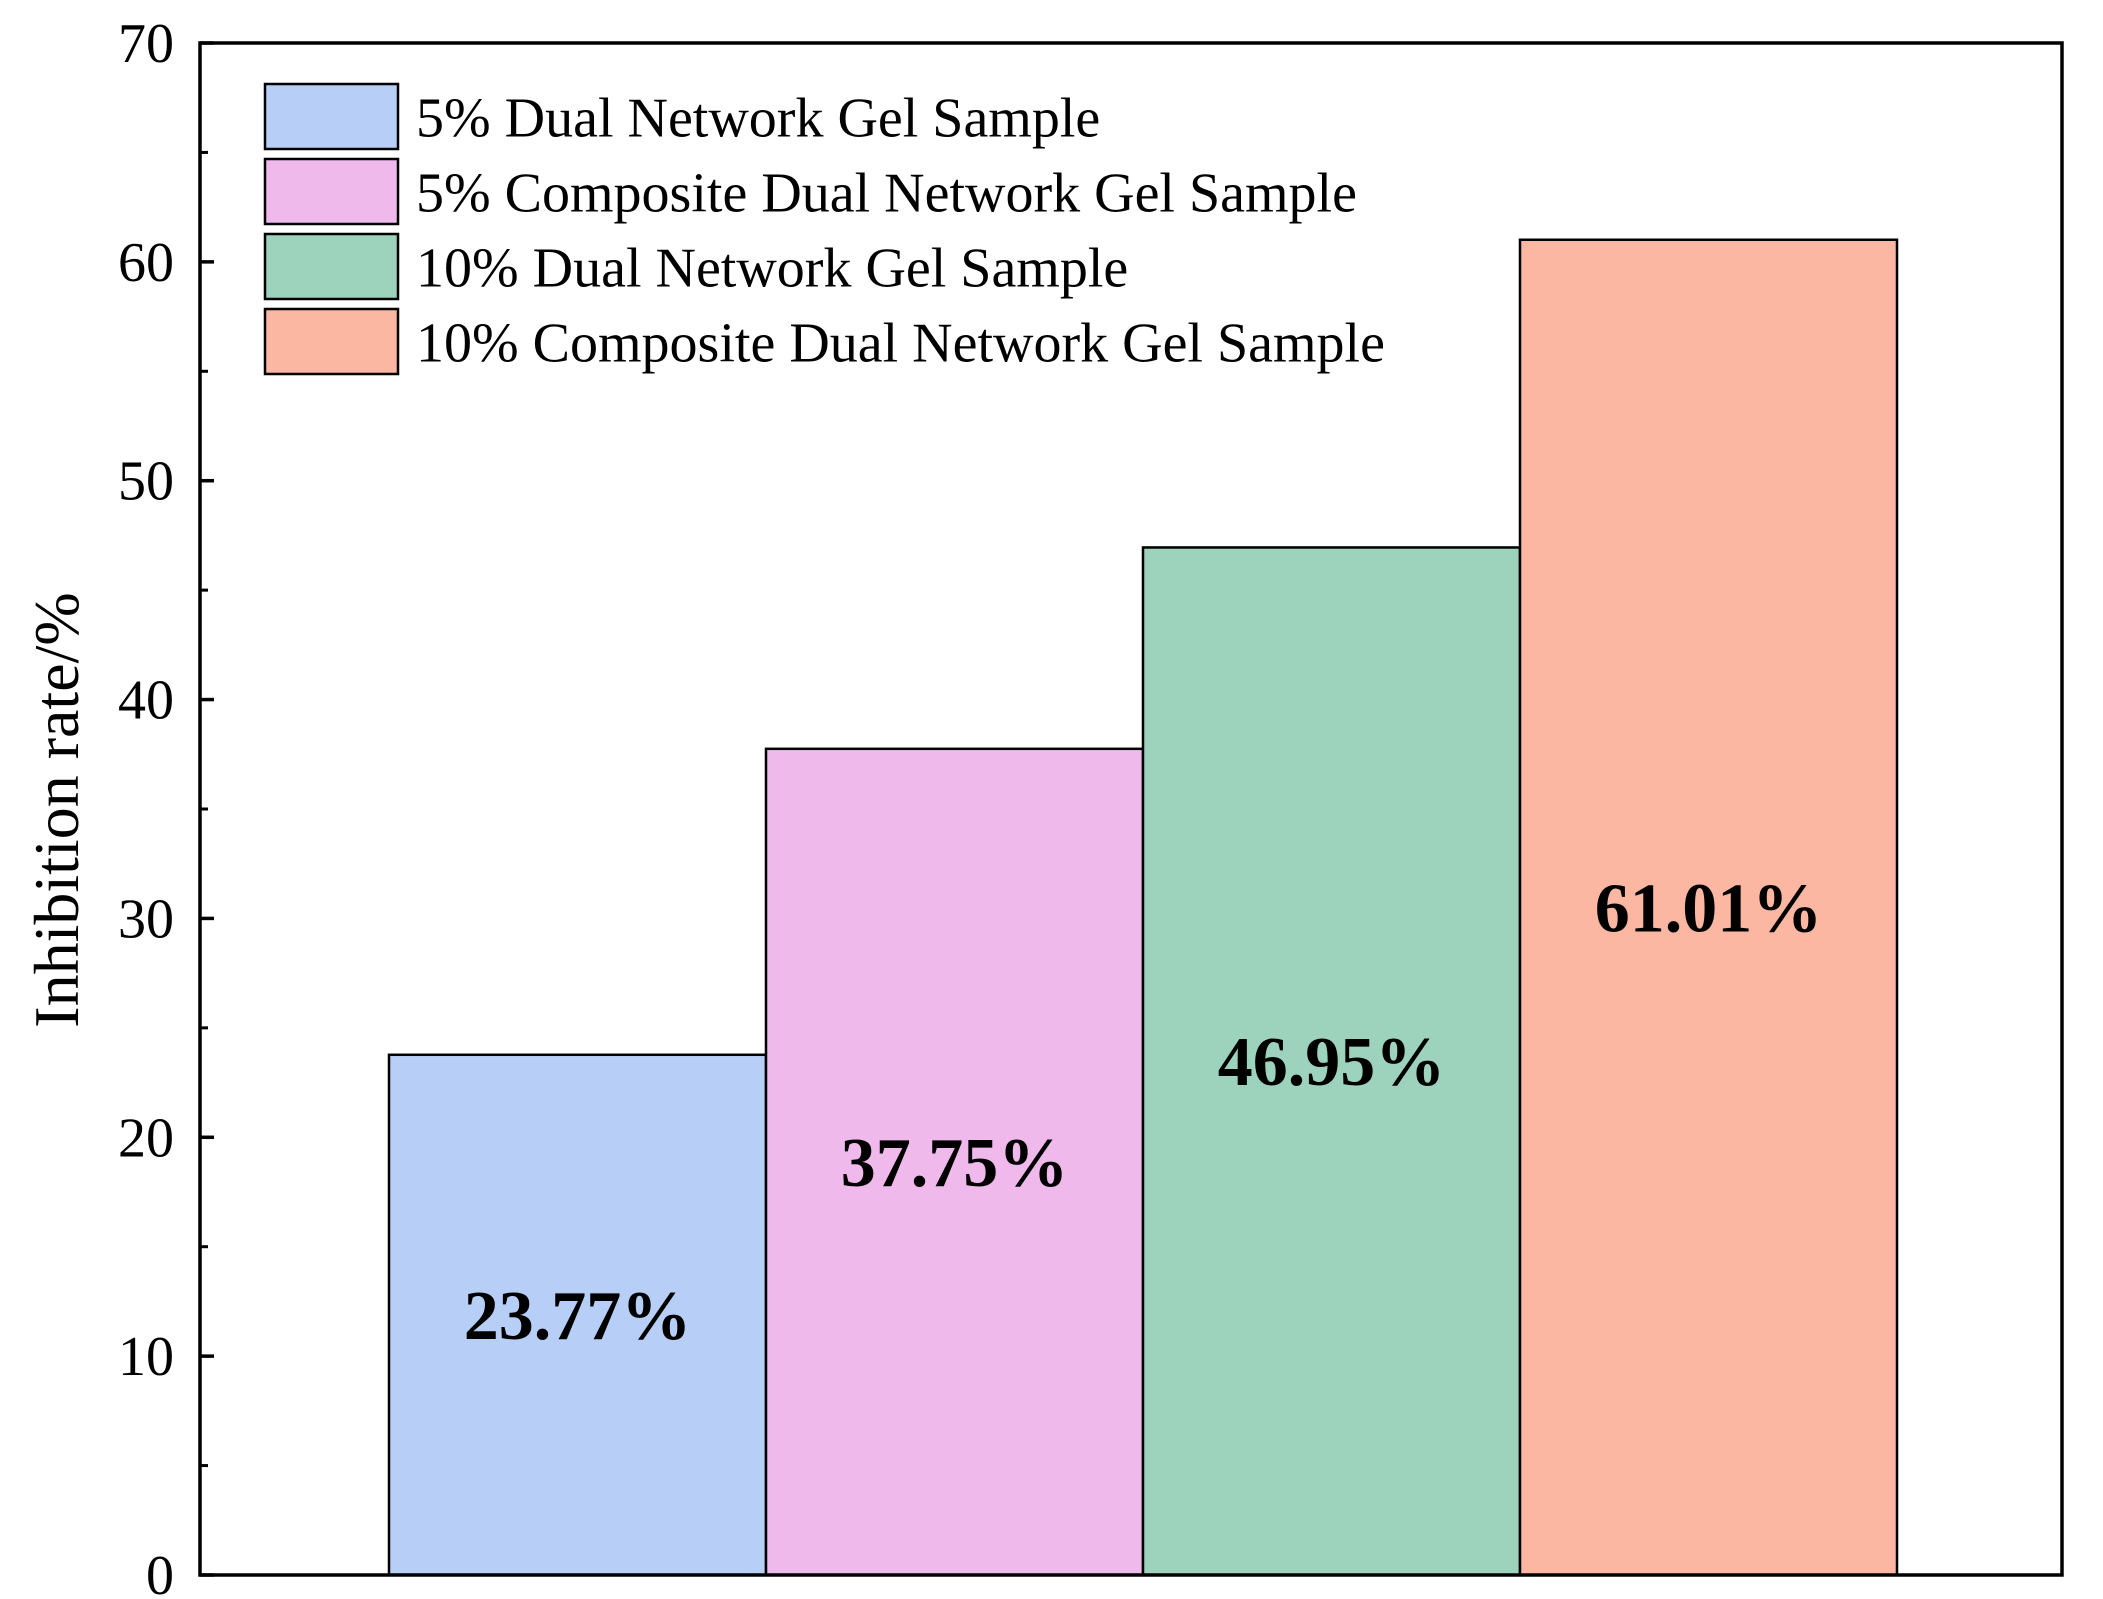  Describe the element at coordinates (758, 119) in the screenshot. I see `legend-label: 5% Dual Network Gel Sample` at that location.